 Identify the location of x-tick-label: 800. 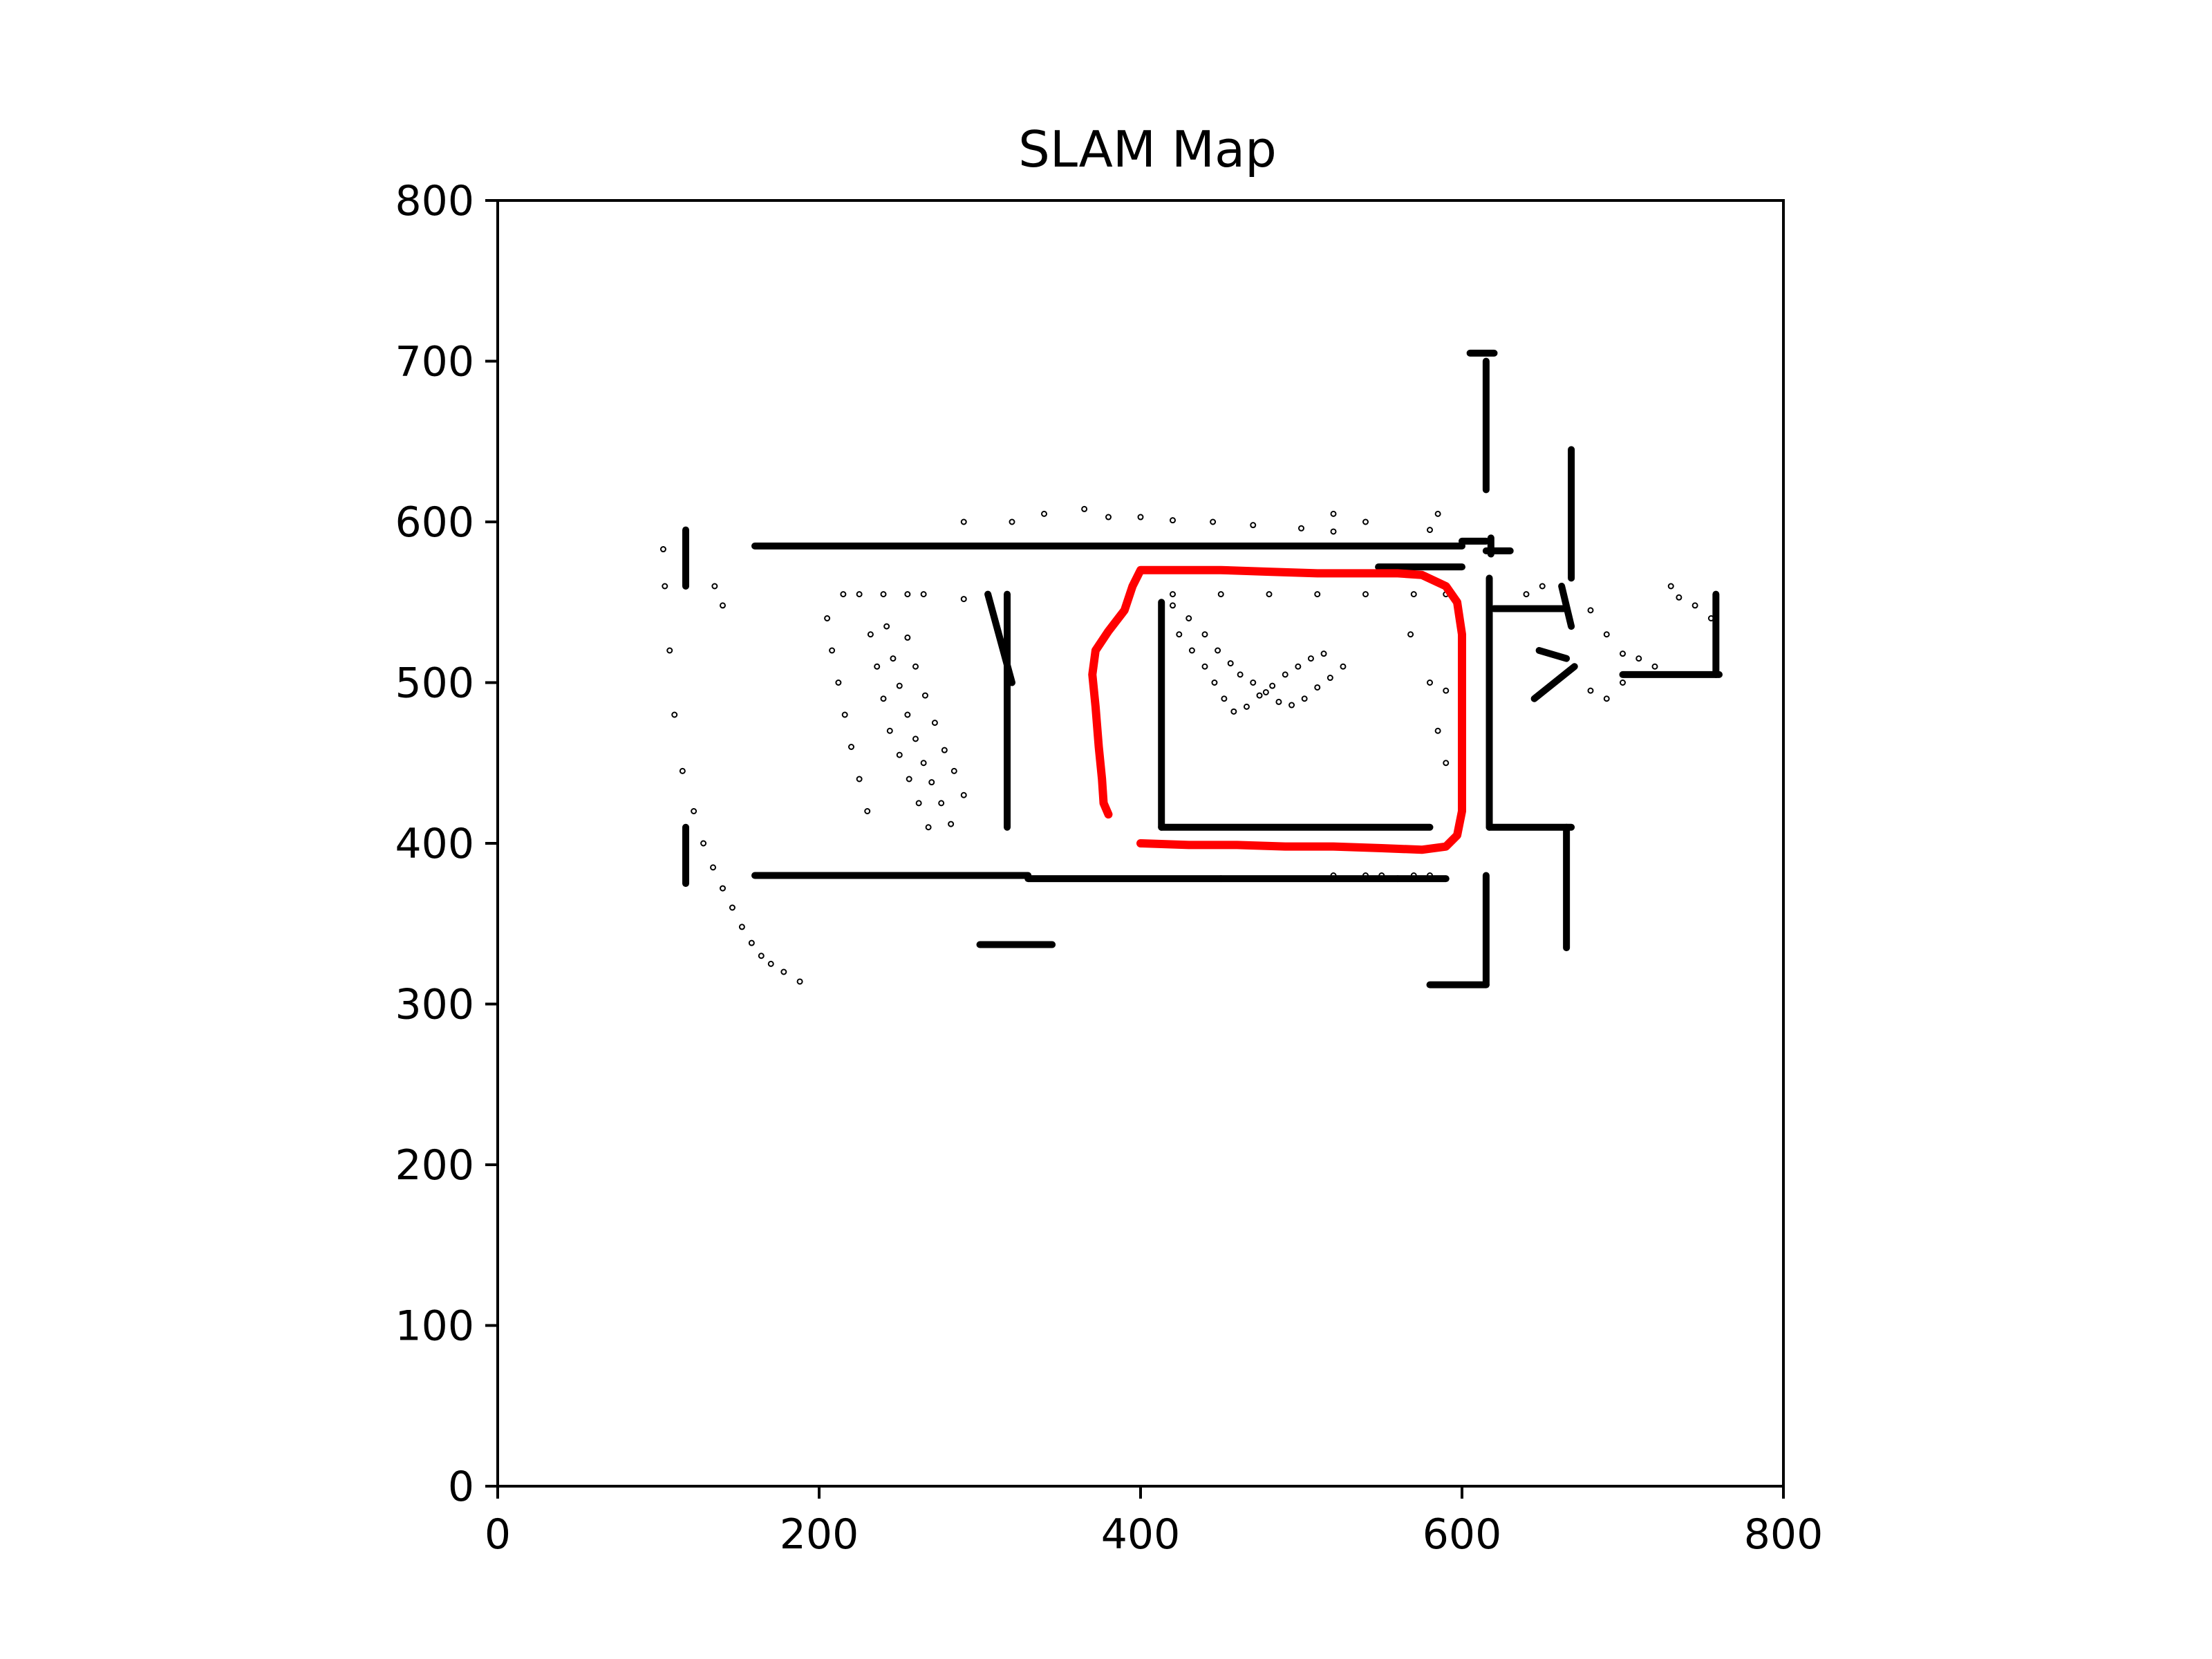
(1784, 1535).